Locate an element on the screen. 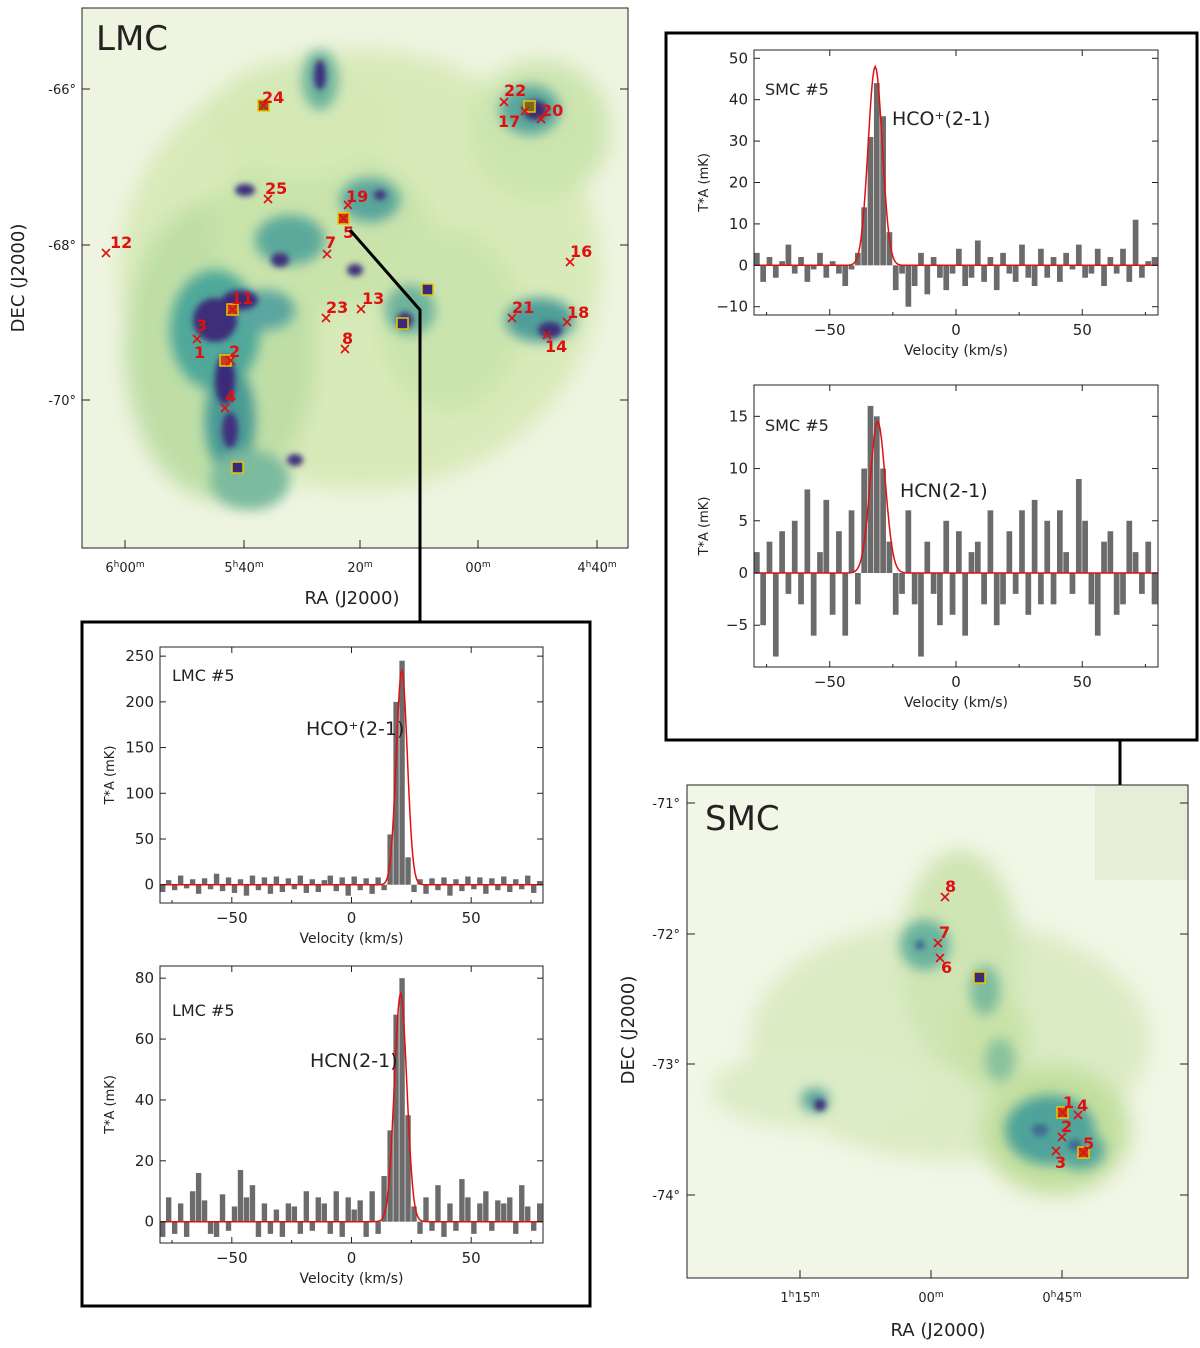 This screenshot has width=1200, height=1348. y-tick-label: 150 is located at coordinates (139, 748).